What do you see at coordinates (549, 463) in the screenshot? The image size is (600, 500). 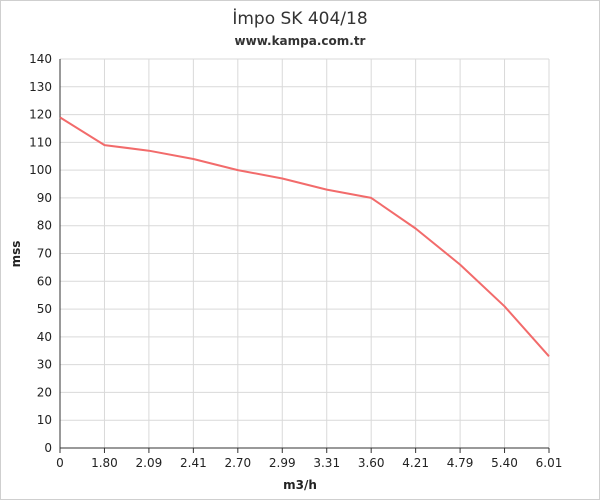 I see `x-tick-label: 6.01` at bounding box center [549, 463].